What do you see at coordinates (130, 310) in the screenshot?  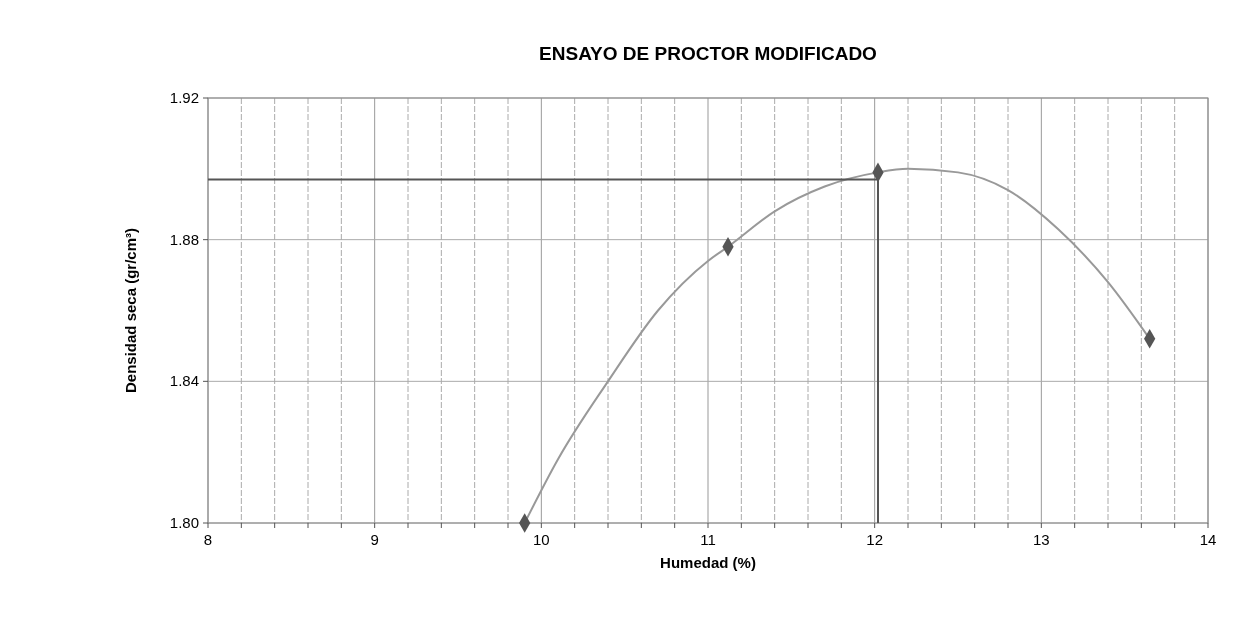 I see `y-axis-title: Densidad seca (gr/cm³)` at bounding box center [130, 310].